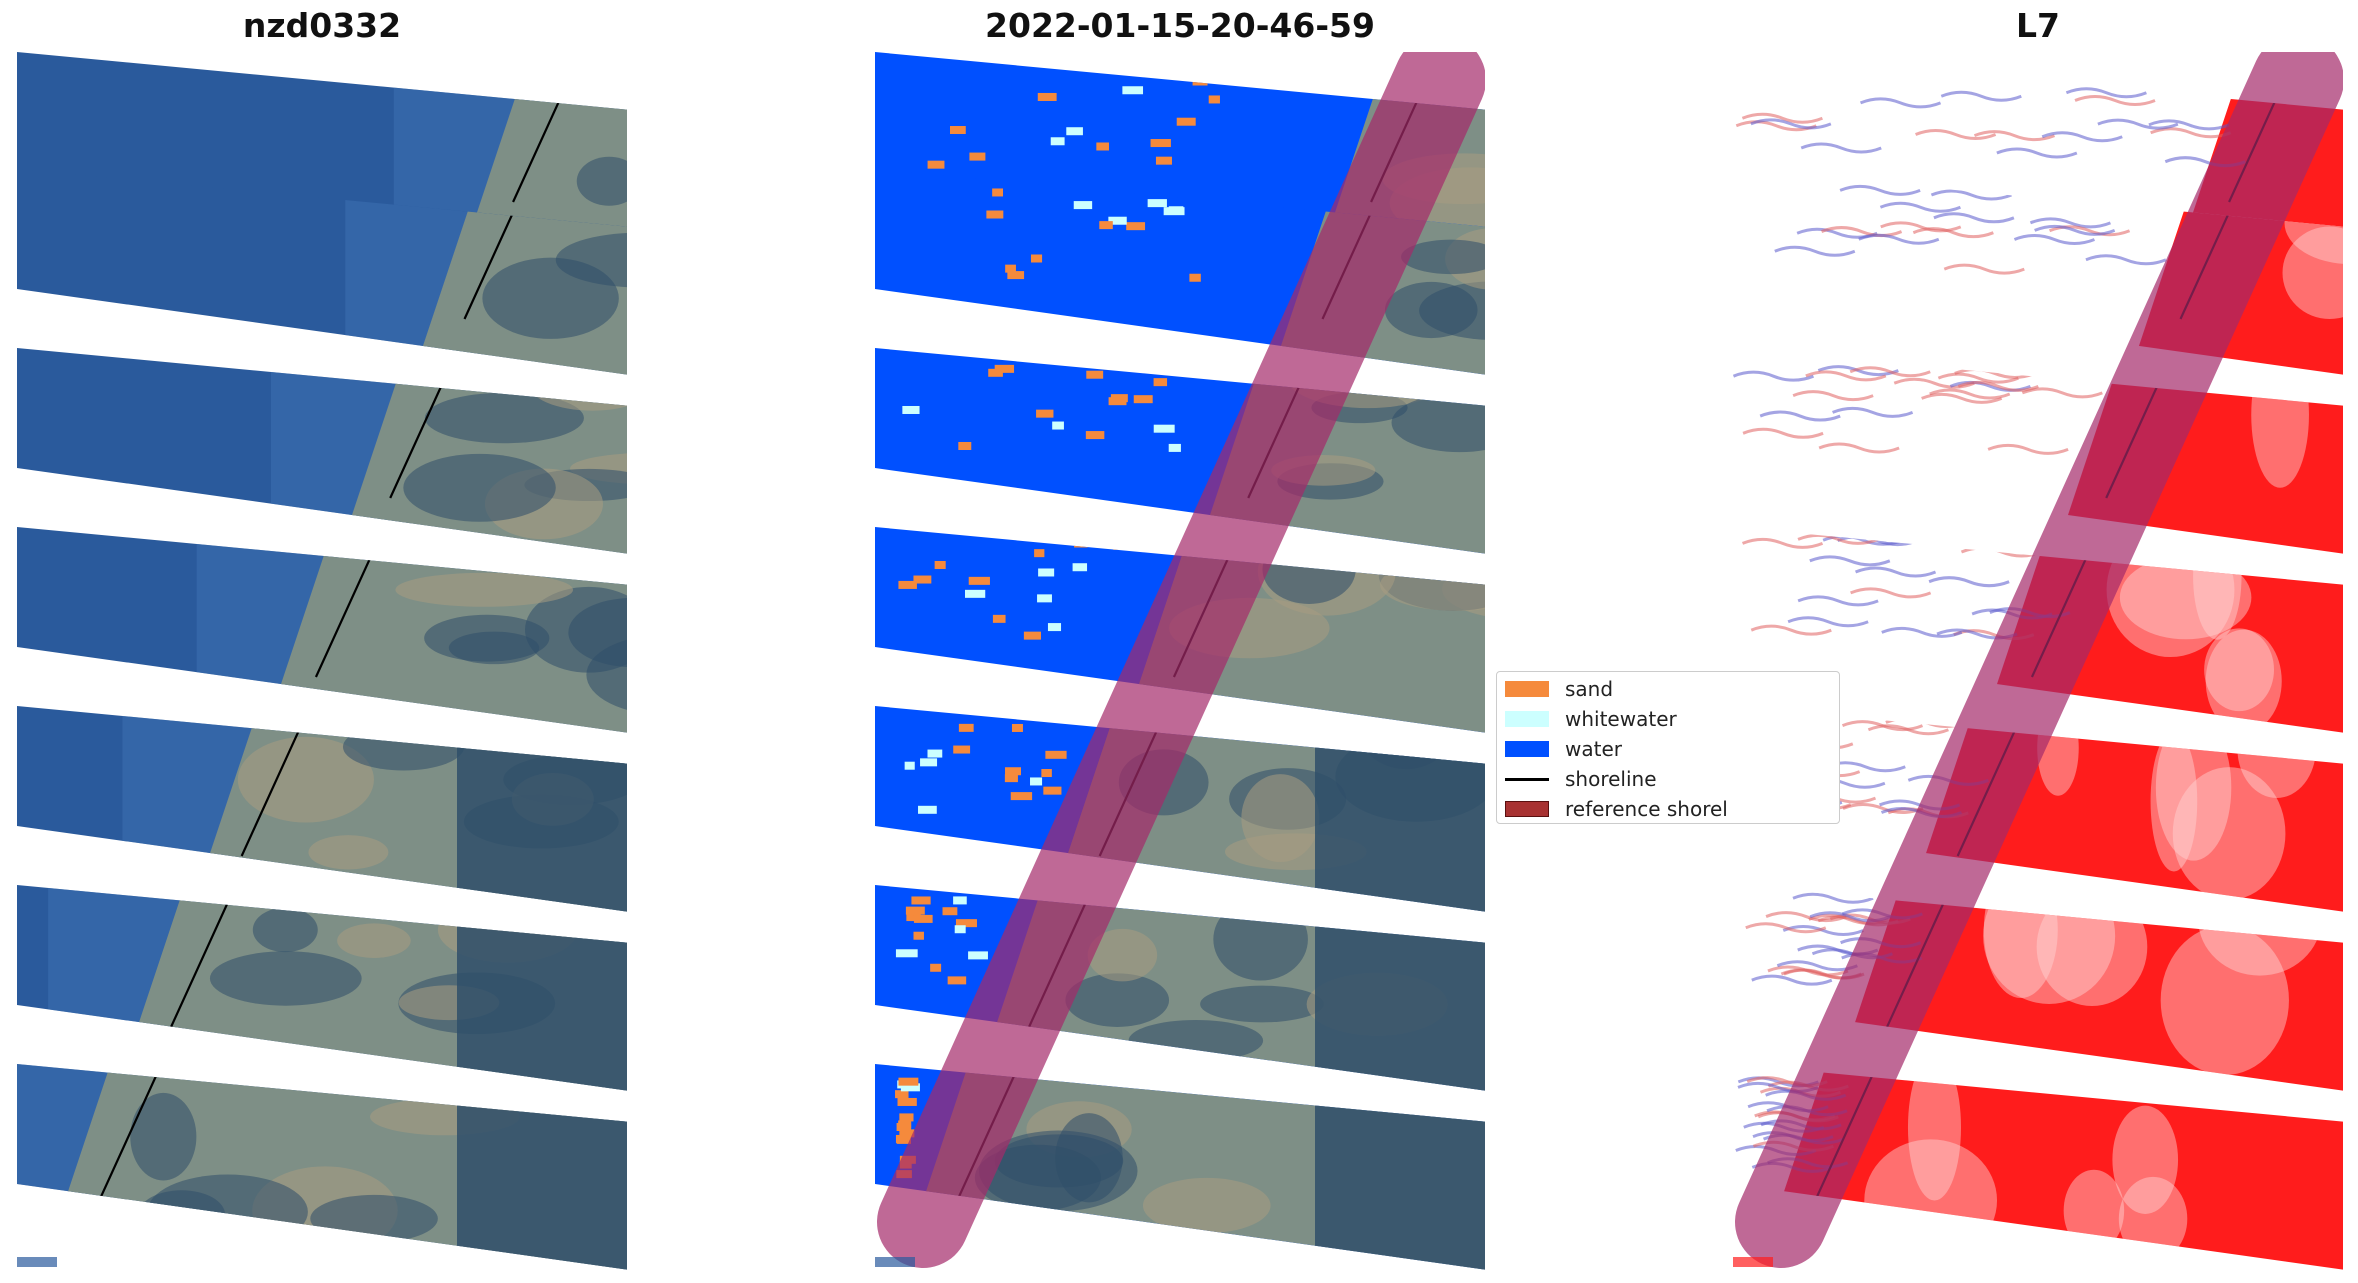 The height and width of the screenshot is (1283, 2358). Describe the element at coordinates (1527, 779) in the screenshot. I see `shoreline-line-icon` at that location.